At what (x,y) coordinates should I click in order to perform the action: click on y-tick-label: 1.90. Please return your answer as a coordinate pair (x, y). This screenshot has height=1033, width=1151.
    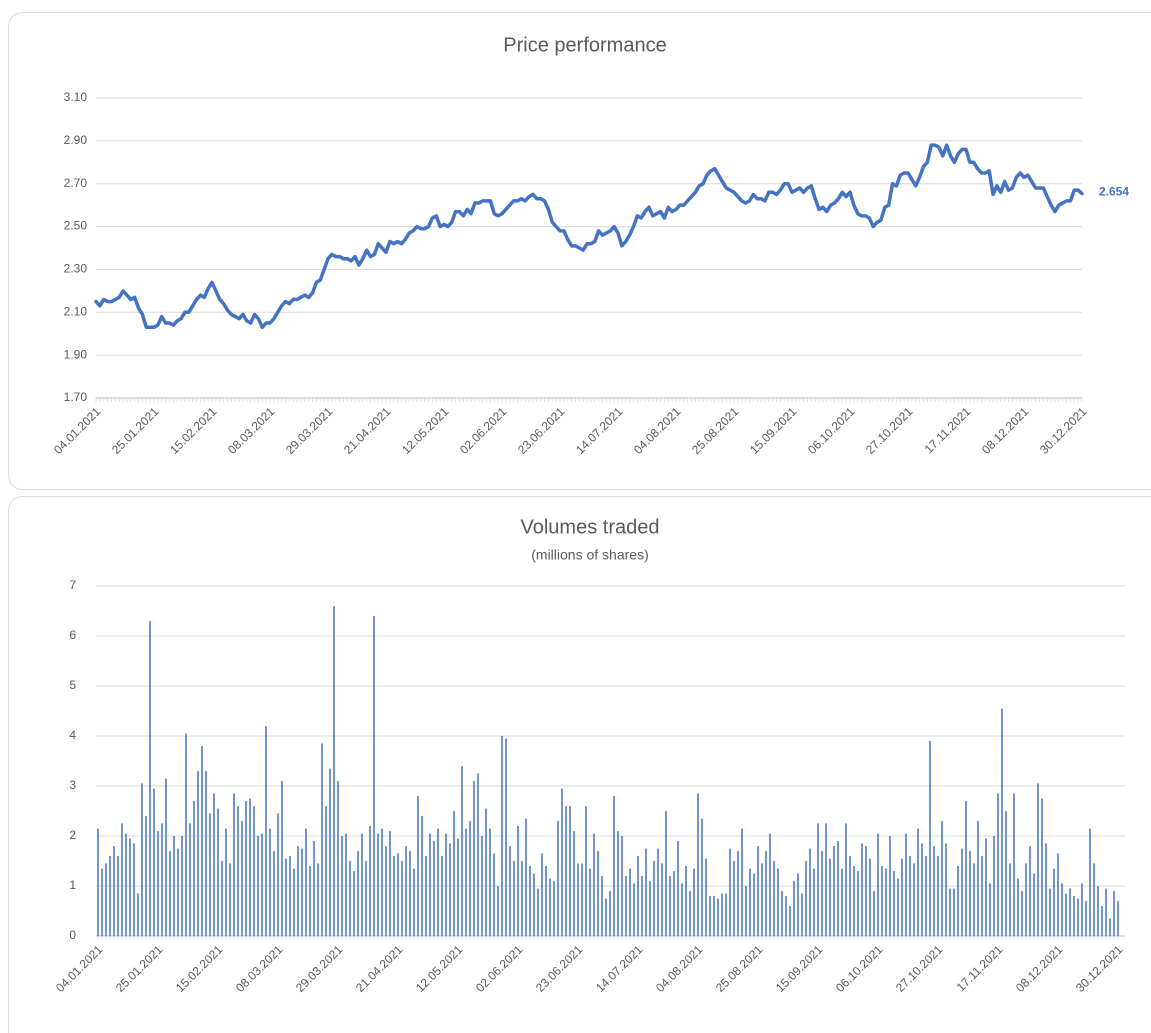
    Looking at the image, I should click on (76, 354).